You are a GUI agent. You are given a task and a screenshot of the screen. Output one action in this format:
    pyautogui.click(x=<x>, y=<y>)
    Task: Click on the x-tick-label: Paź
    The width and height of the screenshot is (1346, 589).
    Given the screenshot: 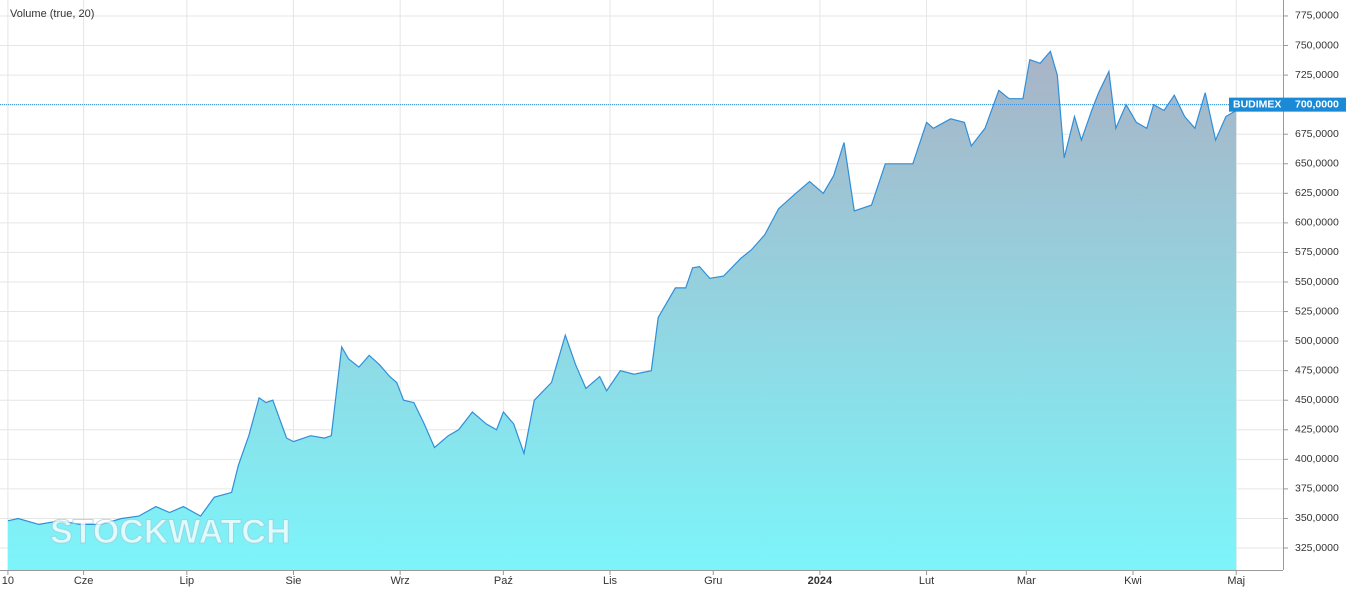 What is the action you would take?
    pyautogui.click(x=503, y=581)
    